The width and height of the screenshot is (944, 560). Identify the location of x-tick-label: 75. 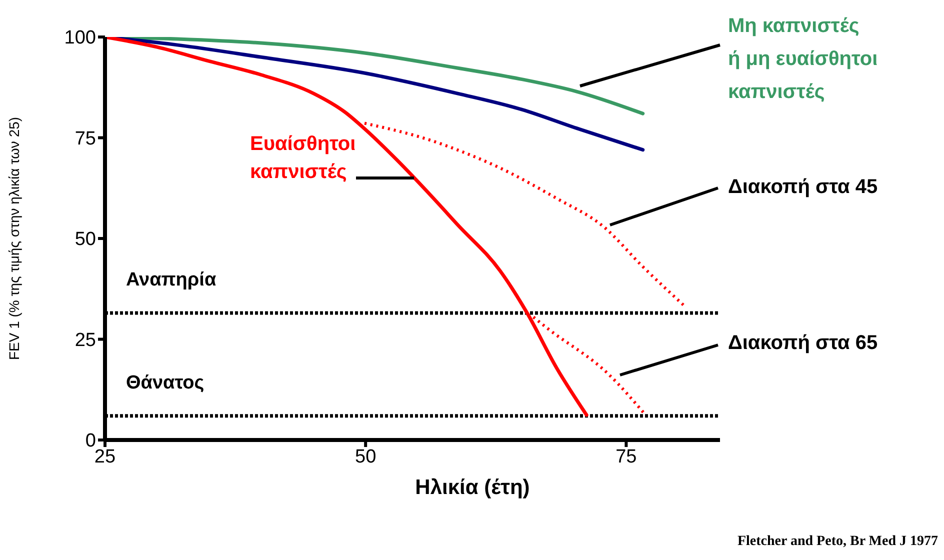
(626, 457).